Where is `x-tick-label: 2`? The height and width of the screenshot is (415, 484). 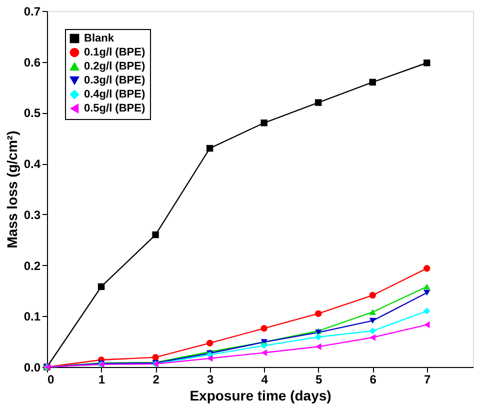 x-tick-label: 2 is located at coordinates (156, 379).